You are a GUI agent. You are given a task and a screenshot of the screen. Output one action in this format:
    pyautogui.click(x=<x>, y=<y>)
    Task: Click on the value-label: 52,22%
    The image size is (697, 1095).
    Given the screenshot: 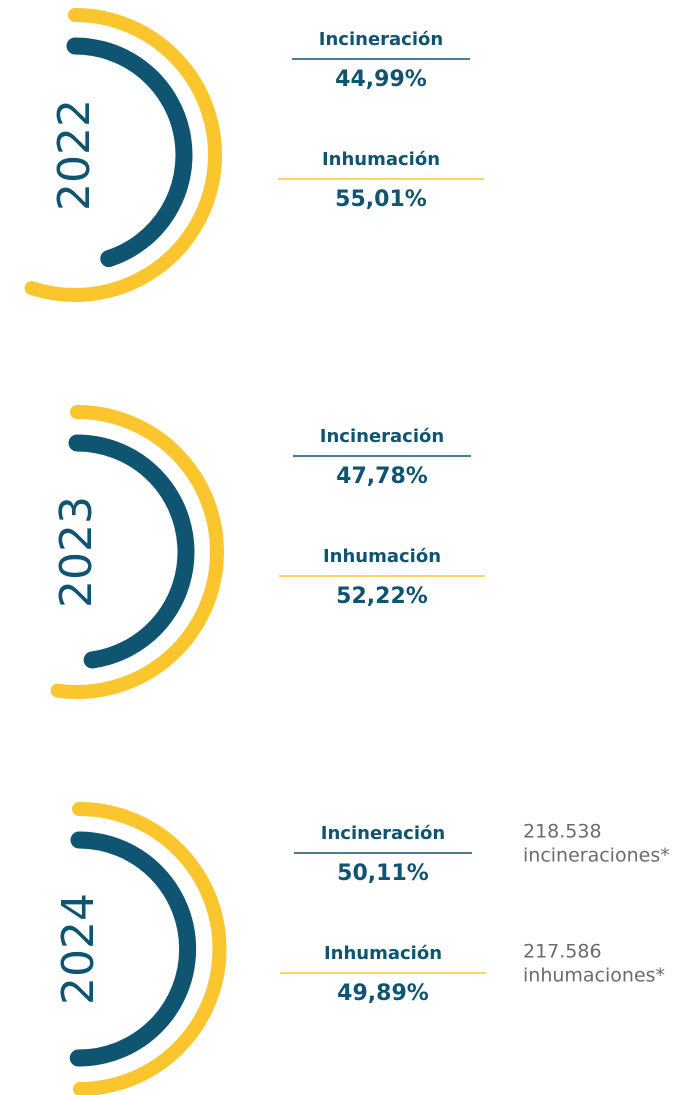 What is the action you would take?
    pyautogui.click(x=382, y=596)
    